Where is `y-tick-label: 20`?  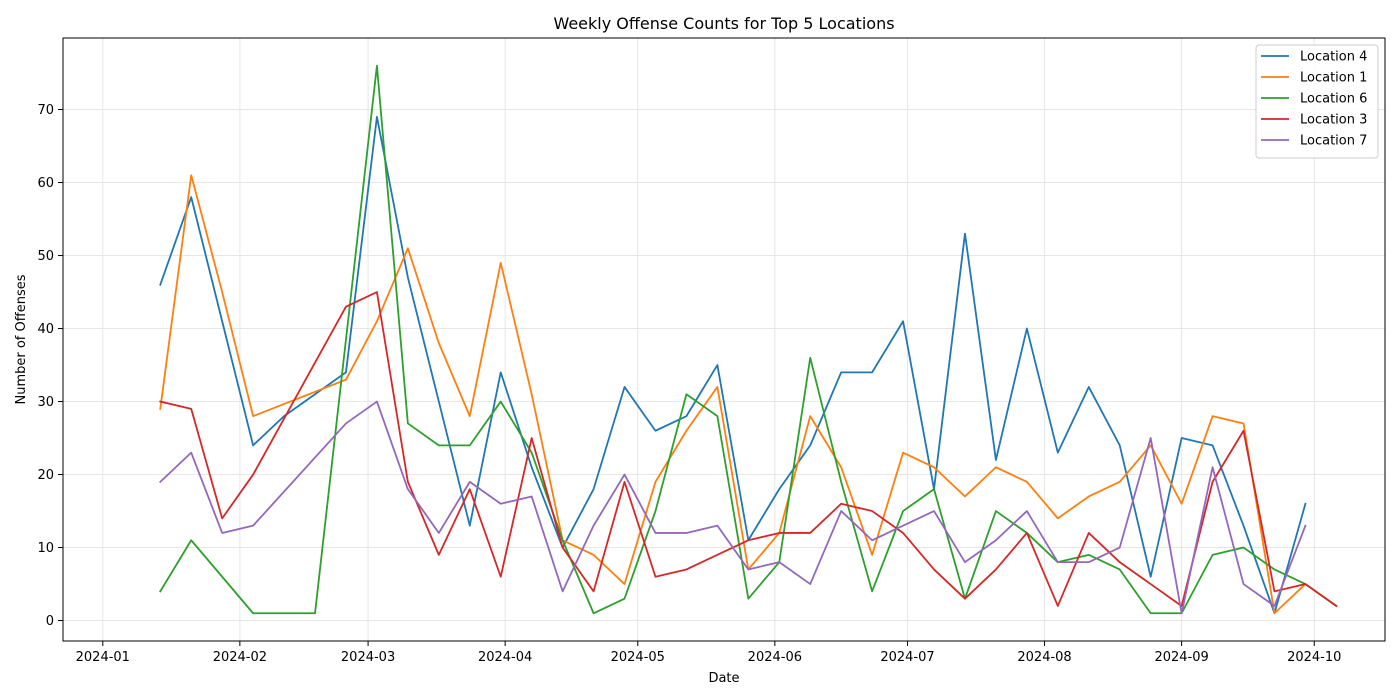 y-tick-label: 20 is located at coordinates (45, 475).